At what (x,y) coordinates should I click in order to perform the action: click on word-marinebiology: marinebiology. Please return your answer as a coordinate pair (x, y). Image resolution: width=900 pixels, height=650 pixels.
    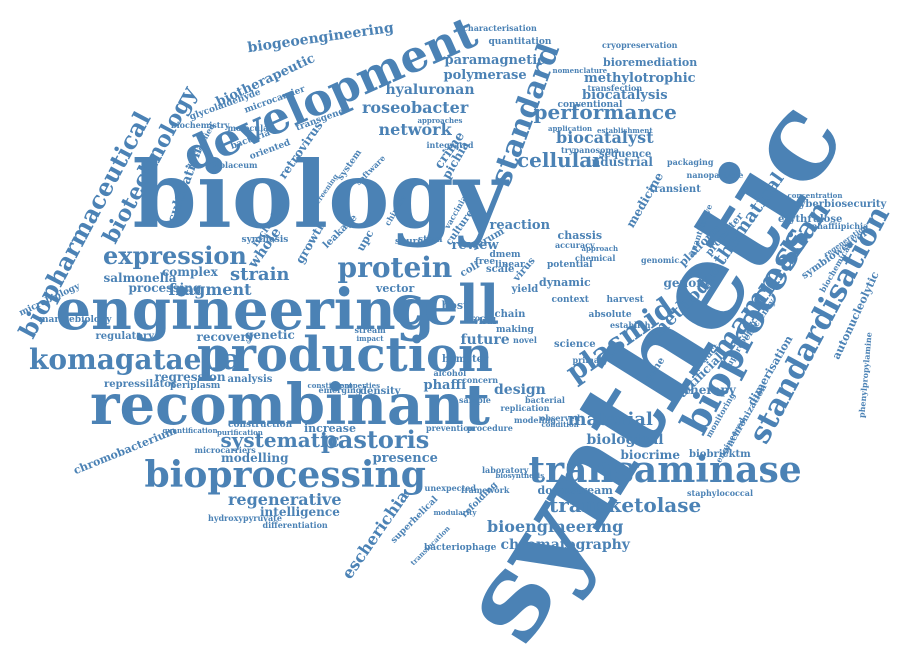
    Looking at the image, I should click on (75, 319).